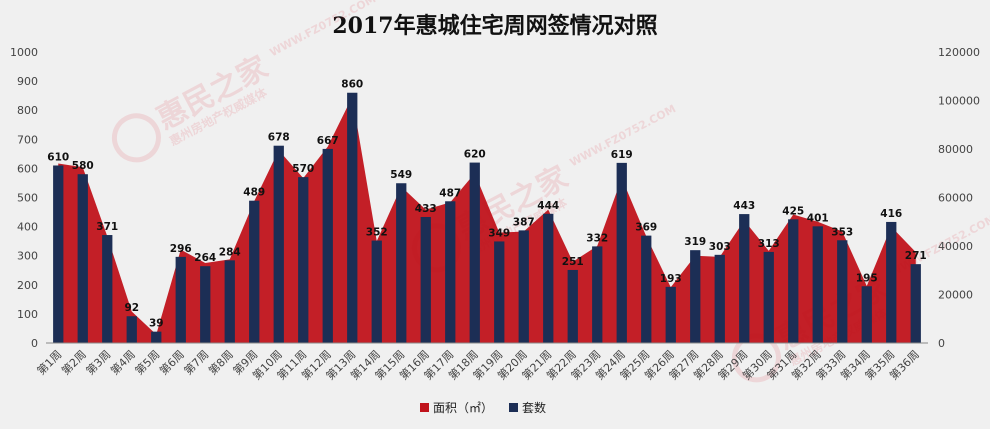 This screenshot has width=990, height=429. I want to click on legend-swatch, so click(424, 407).